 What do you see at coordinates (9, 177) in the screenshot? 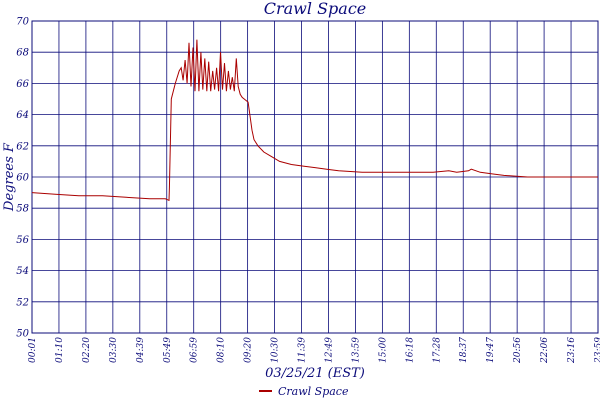
I see `y-axis-title: Degrees F` at bounding box center [9, 177].